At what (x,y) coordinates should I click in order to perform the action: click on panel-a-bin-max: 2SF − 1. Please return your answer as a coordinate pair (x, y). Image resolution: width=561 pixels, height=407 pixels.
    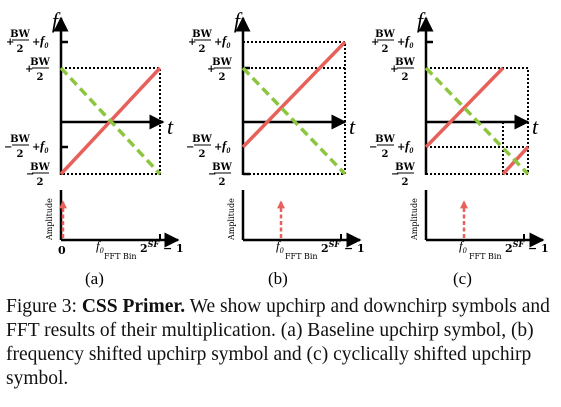
    Looking at the image, I should click on (162, 247).